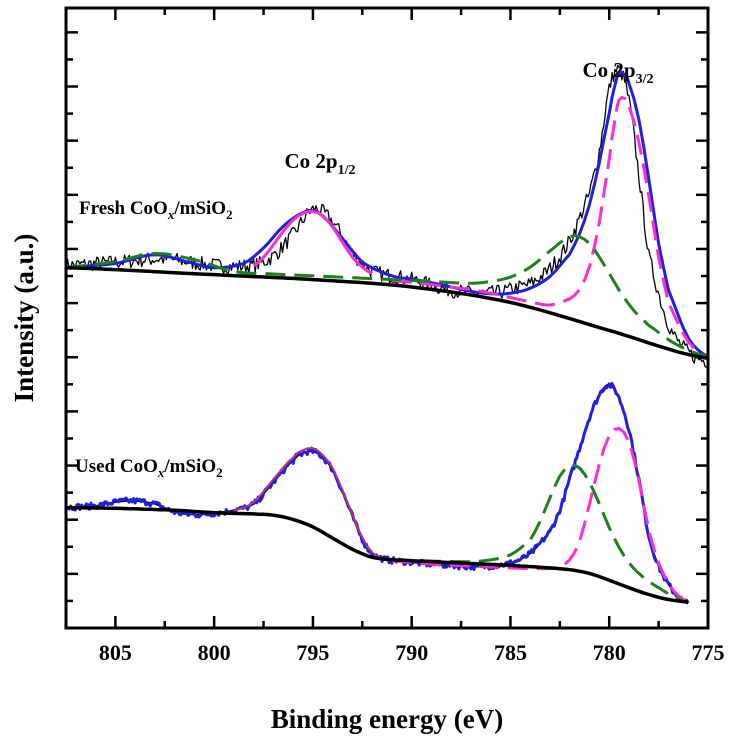 This screenshot has width=730, height=742. I want to click on x-tick-label: 785, so click(510, 652).